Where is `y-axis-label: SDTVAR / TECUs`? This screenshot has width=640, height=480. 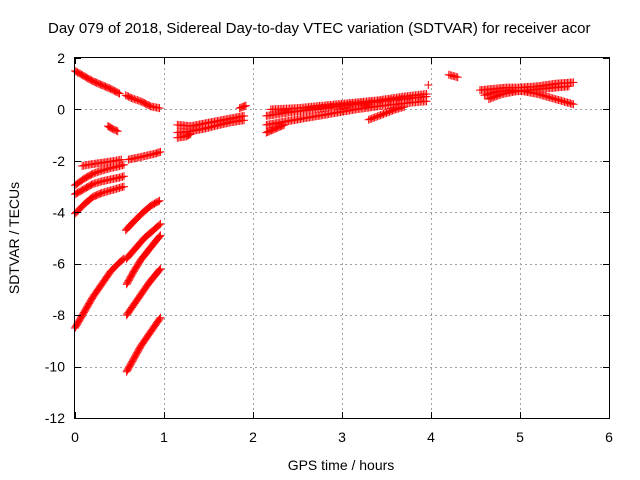 y-axis-label: SDTVAR / TECUs is located at coordinates (14, 238).